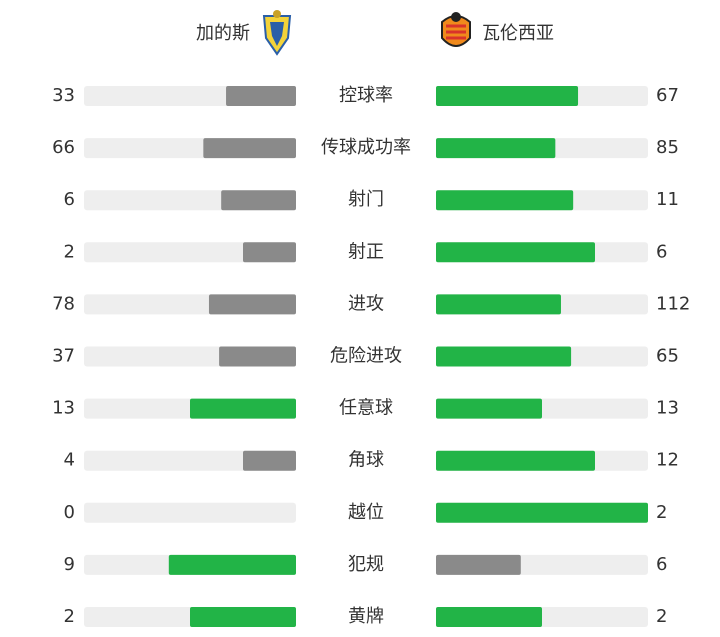 This screenshot has width=720, height=637. What do you see at coordinates (69, 564) in the screenshot?
I see `home-value: 9` at bounding box center [69, 564].